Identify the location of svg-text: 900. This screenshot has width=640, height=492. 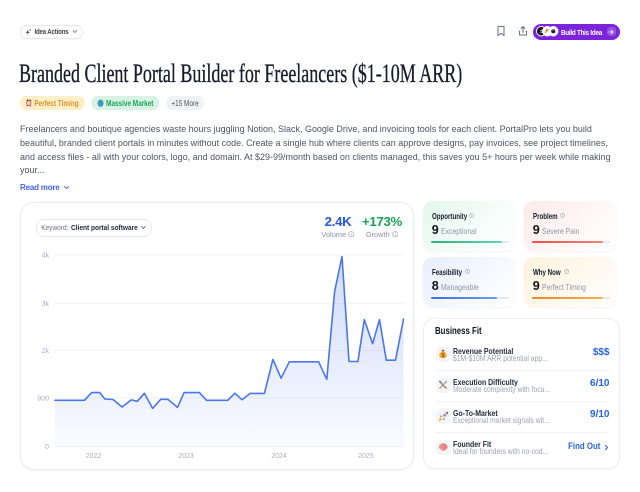
(43, 399).